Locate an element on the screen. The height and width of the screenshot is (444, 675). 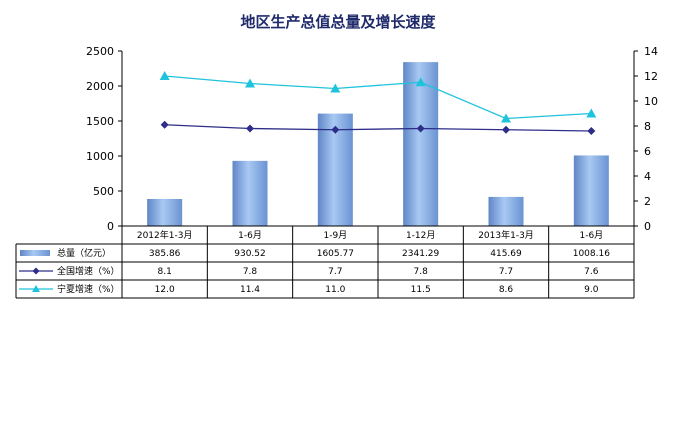
left-tick-label: 2500 is located at coordinates (100, 51).